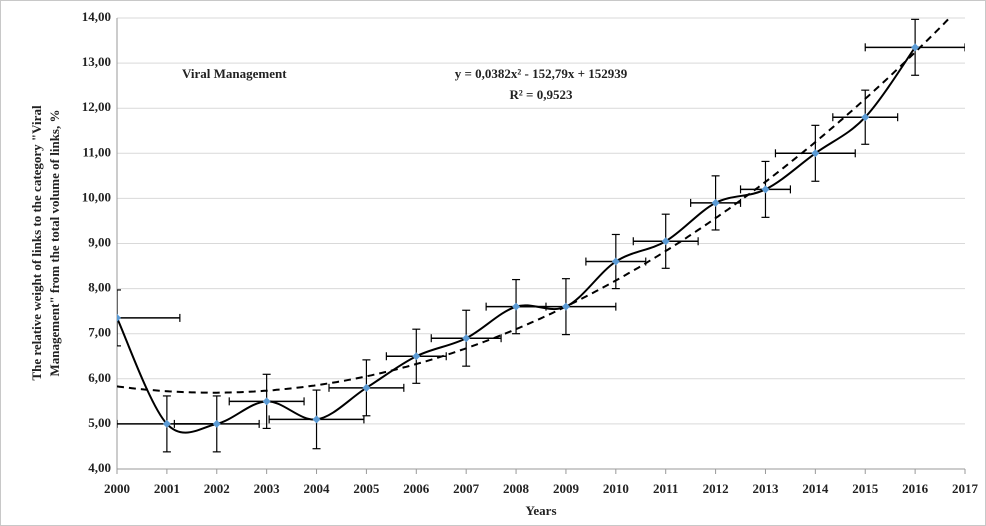  Describe the element at coordinates (96, 196) in the screenshot. I see `y-tick-label: 10,00` at that location.